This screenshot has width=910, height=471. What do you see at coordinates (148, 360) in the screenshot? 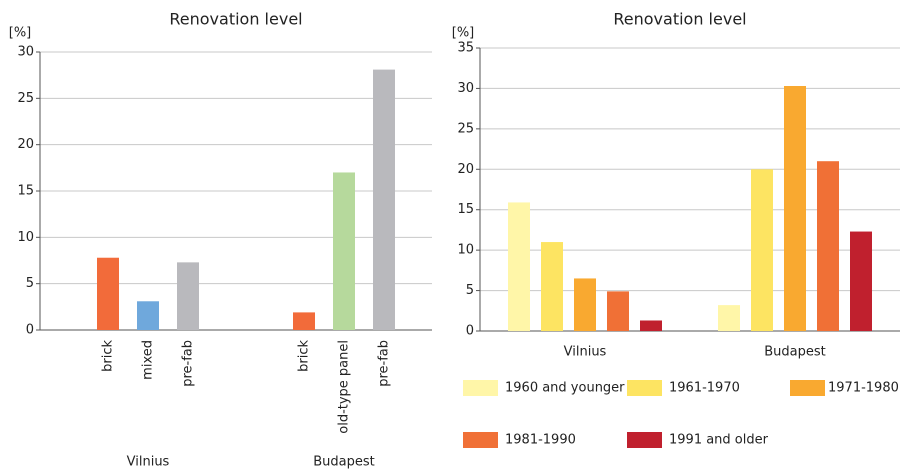
I see `x-tick-label: mixed` at bounding box center [148, 360].